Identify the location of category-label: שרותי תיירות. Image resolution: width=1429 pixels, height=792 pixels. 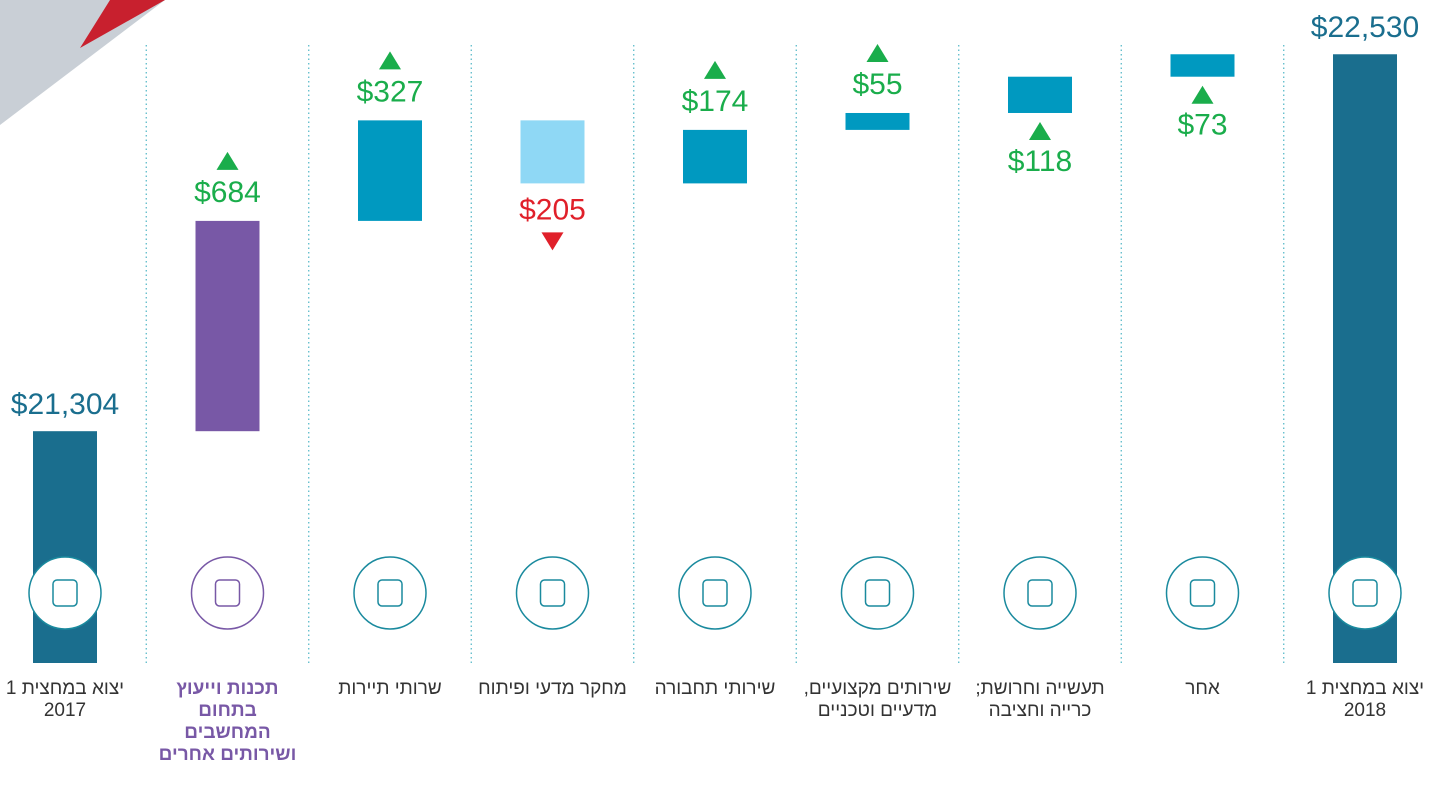
(390, 688).